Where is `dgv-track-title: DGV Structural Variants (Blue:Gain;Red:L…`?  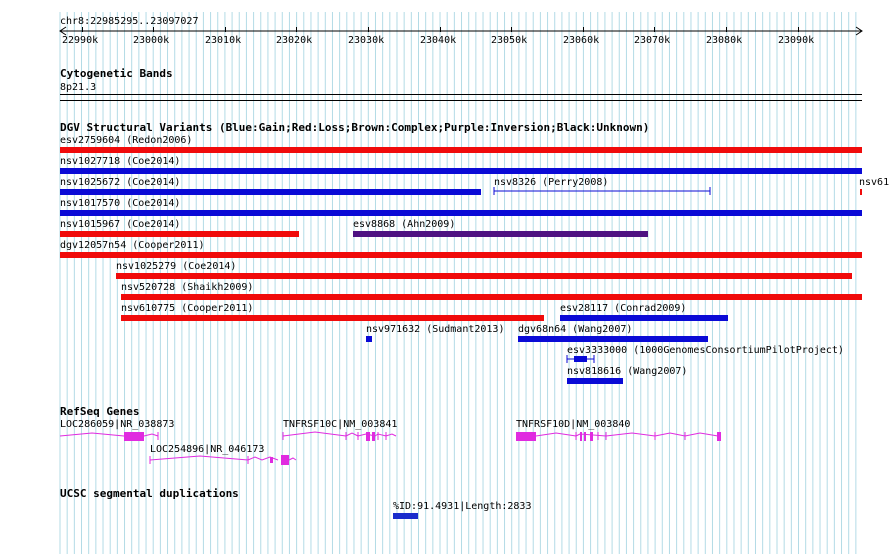 dgv-track-title: DGV Structural Variants (Blue:Gain;Red:L… is located at coordinates (355, 127).